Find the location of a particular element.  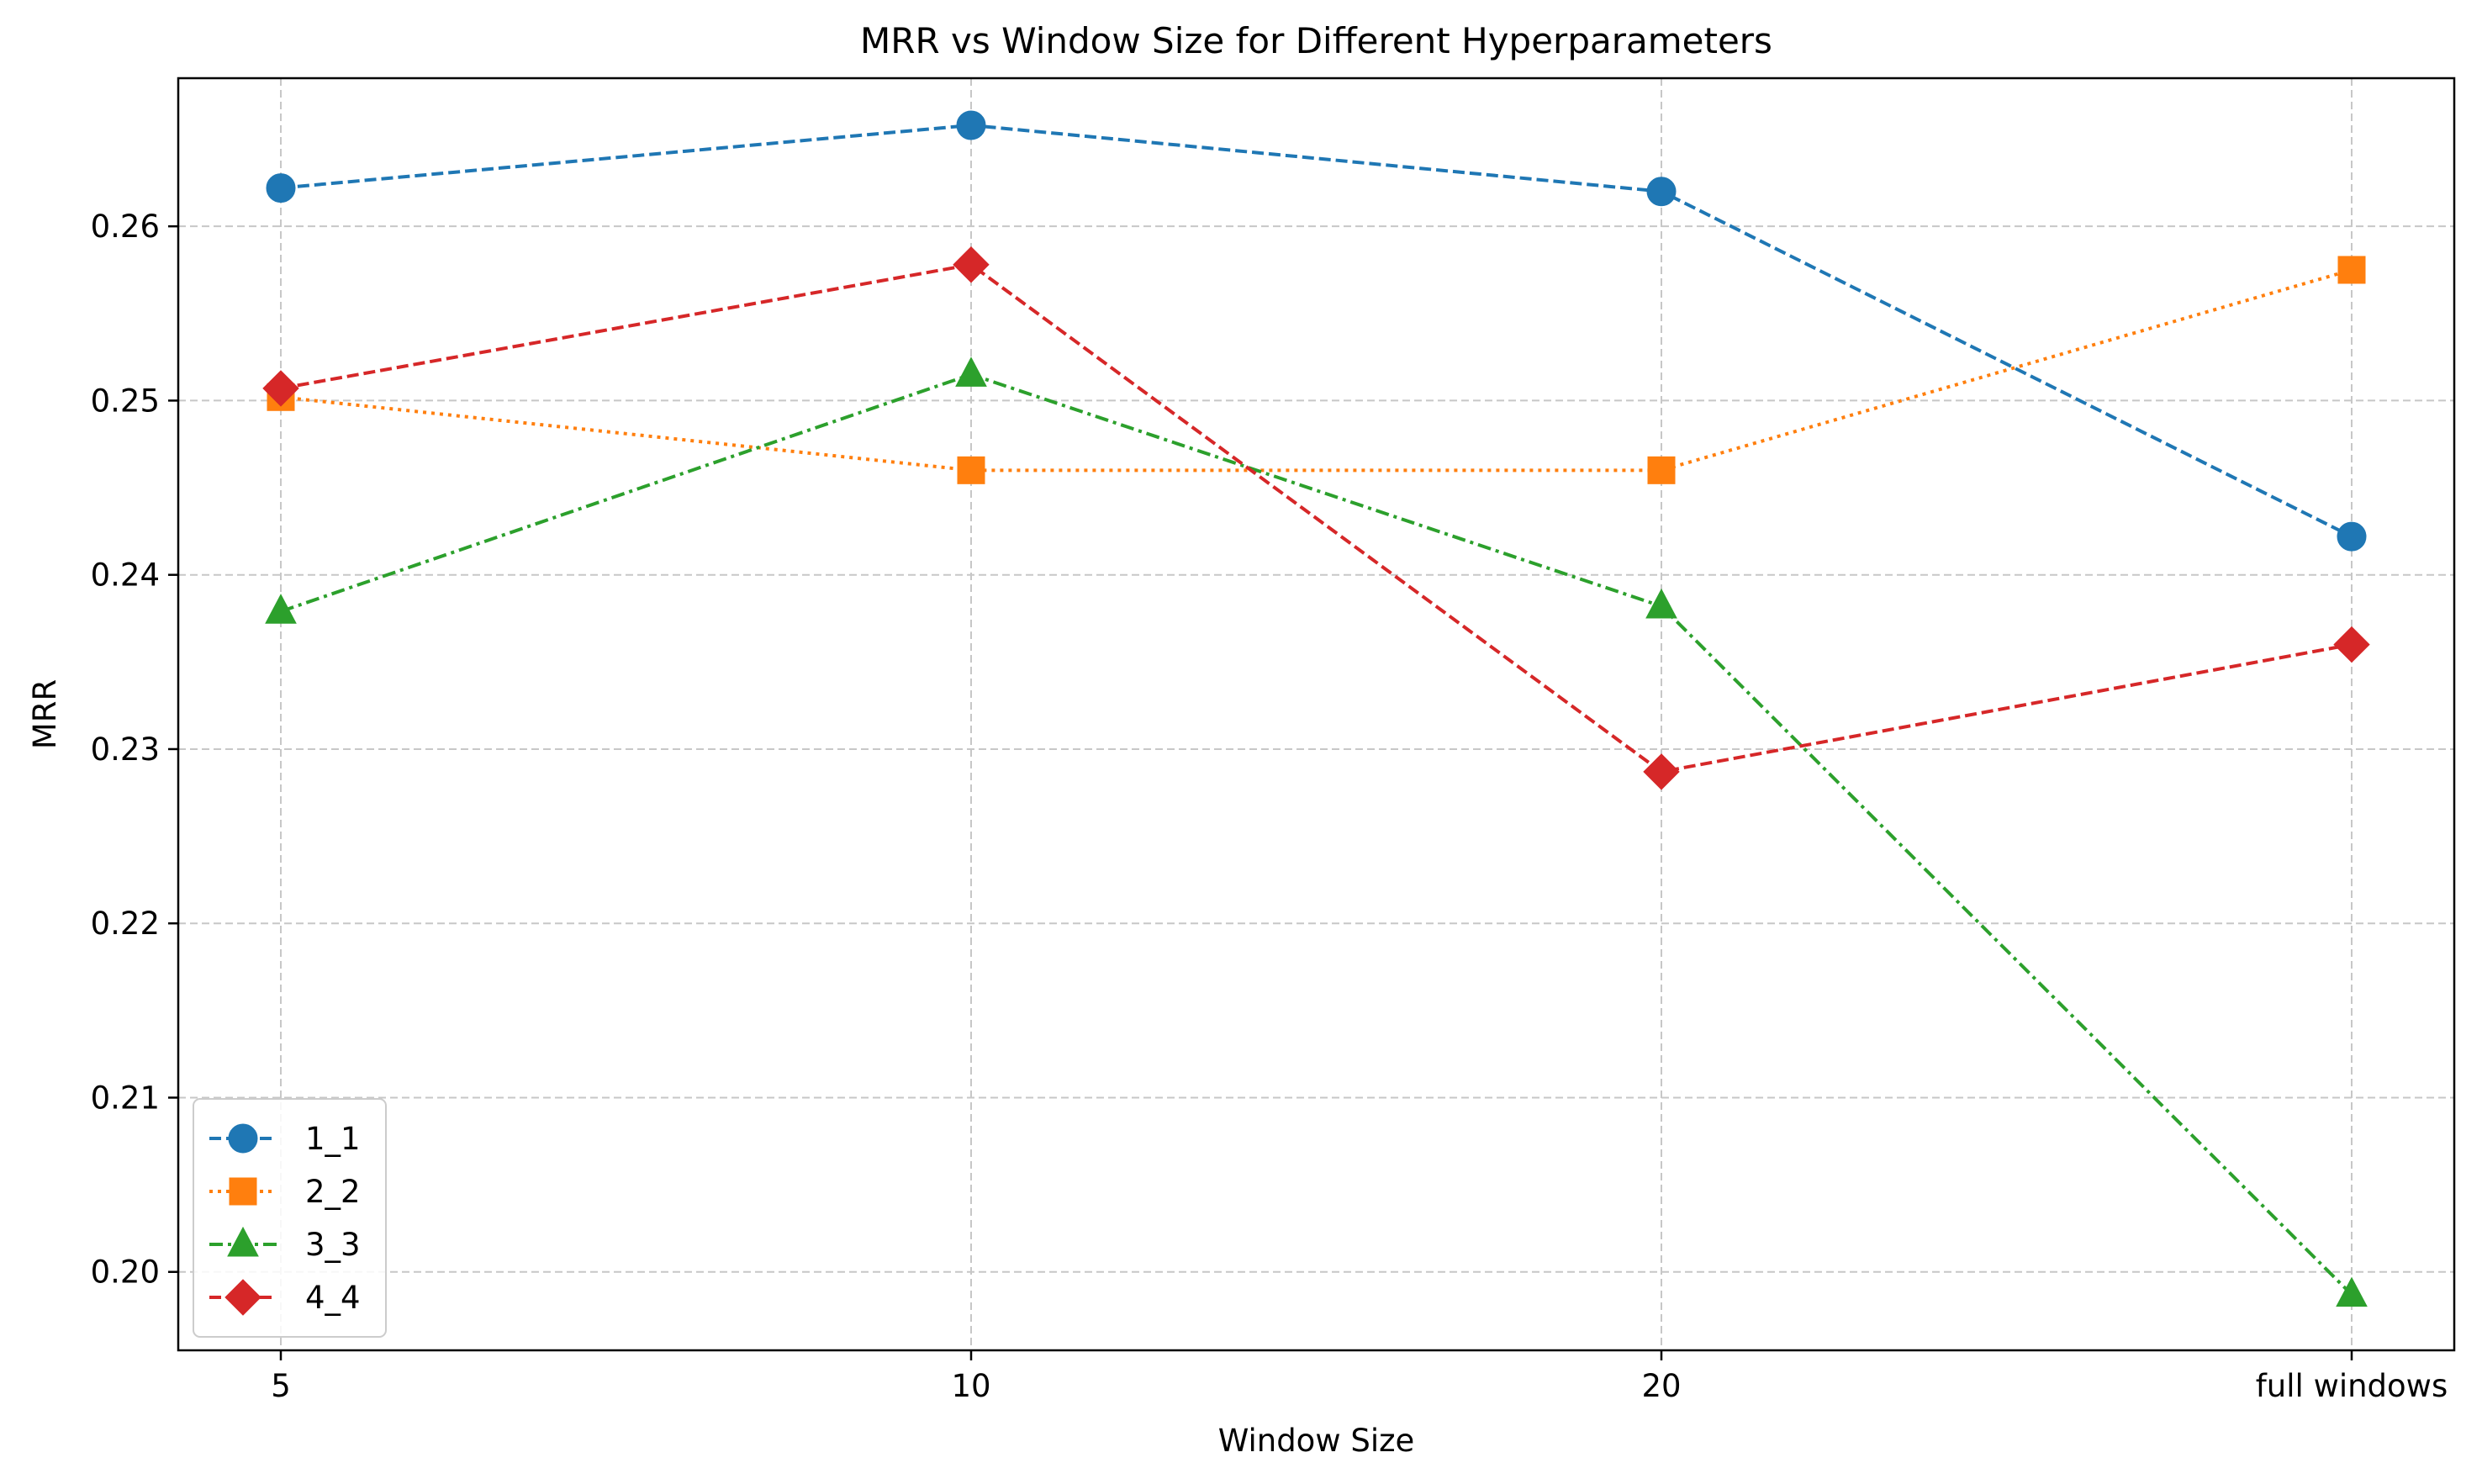

legend: 1_1 2_2 3_3 4_4 is located at coordinates (290, 1218).